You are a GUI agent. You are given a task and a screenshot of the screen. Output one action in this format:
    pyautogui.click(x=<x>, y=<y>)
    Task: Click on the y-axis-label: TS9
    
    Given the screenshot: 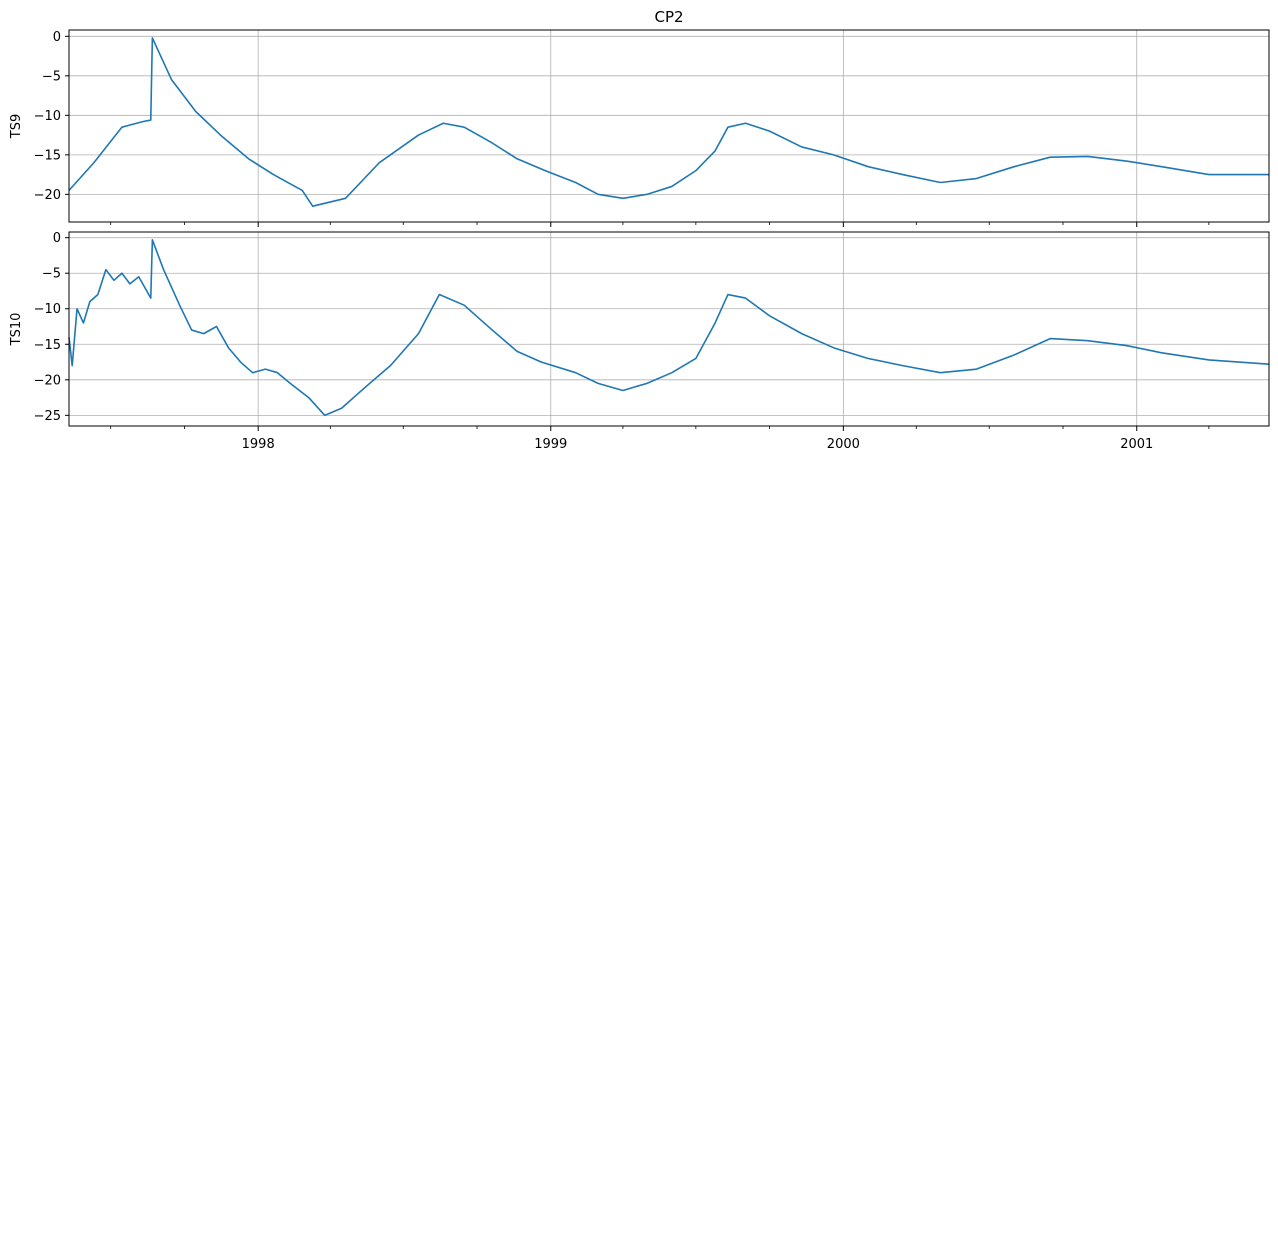 What is the action you would take?
    pyautogui.click(x=16, y=126)
    